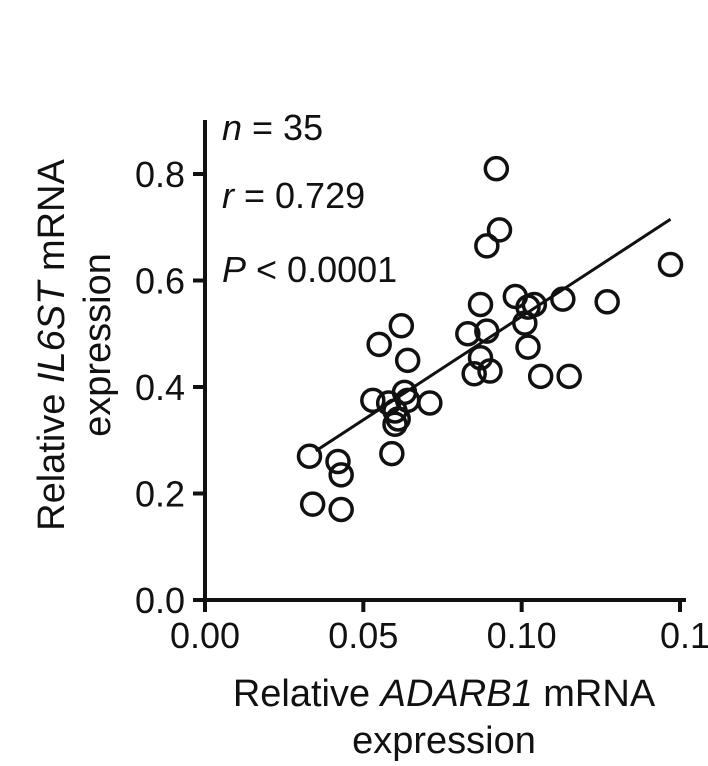  Describe the element at coordinates (52, 345) in the screenshot. I see `y-axis-label: Relative IL6ST mRNA` at that location.